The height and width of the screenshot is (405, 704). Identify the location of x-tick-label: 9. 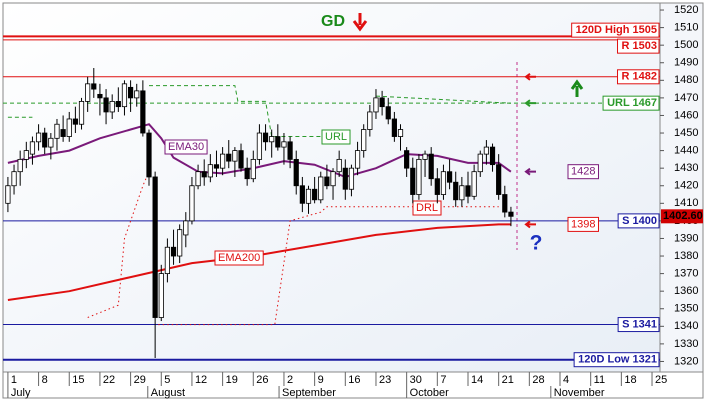
(321, 380).